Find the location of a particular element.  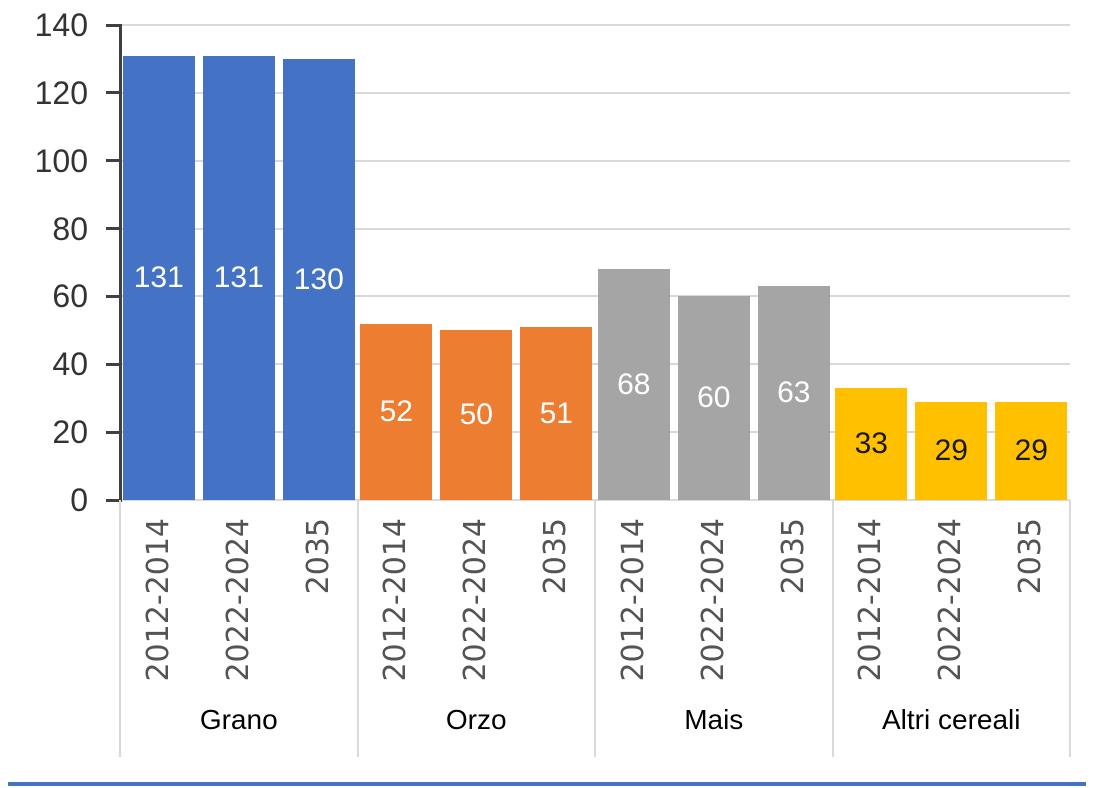

bar-value-label: 52 is located at coordinates (396, 411).